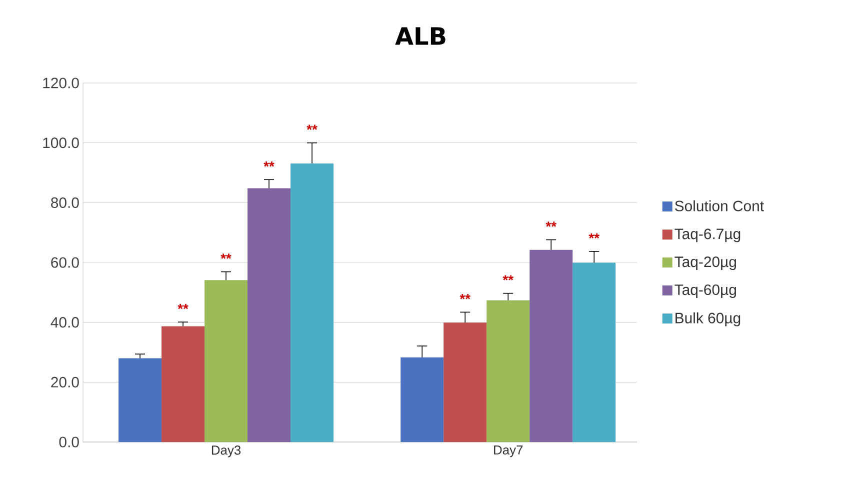 The image size is (843, 488). What do you see at coordinates (708, 319) in the screenshot?
I see `legend-label: Bulk 60µg` at bounding box center [708, 319].